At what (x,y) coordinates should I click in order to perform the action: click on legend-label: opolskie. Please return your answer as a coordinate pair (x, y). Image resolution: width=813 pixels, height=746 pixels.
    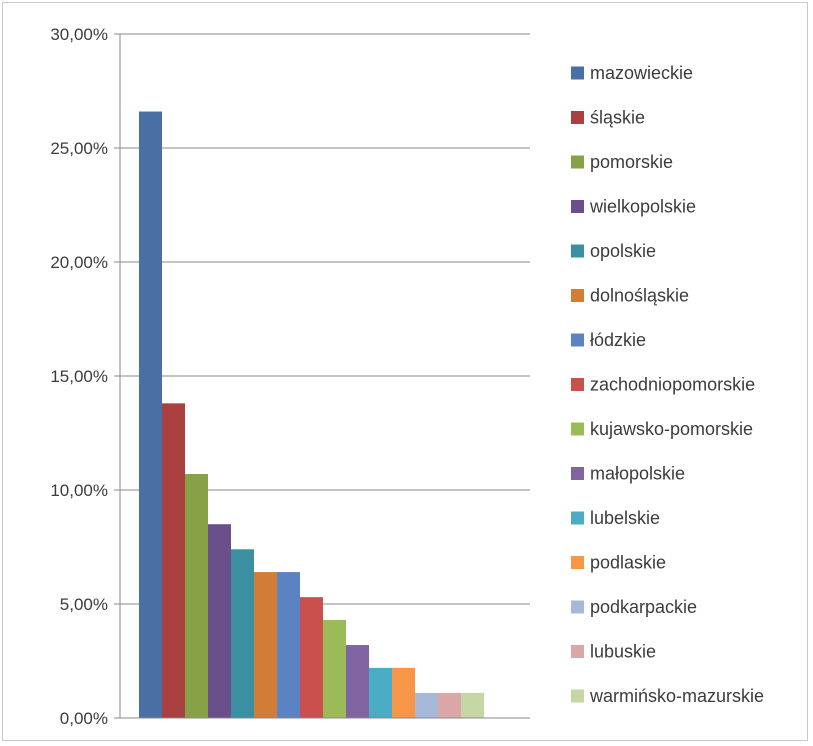
    Looking at the image, I should click on (623, 251).